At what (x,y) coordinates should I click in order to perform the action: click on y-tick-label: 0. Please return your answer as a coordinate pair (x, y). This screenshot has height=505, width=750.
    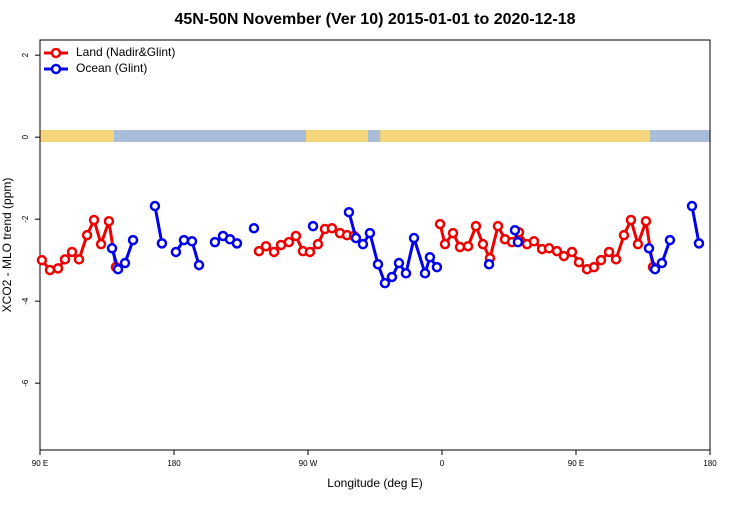
    Looking at the image, I should click on (25, 136).